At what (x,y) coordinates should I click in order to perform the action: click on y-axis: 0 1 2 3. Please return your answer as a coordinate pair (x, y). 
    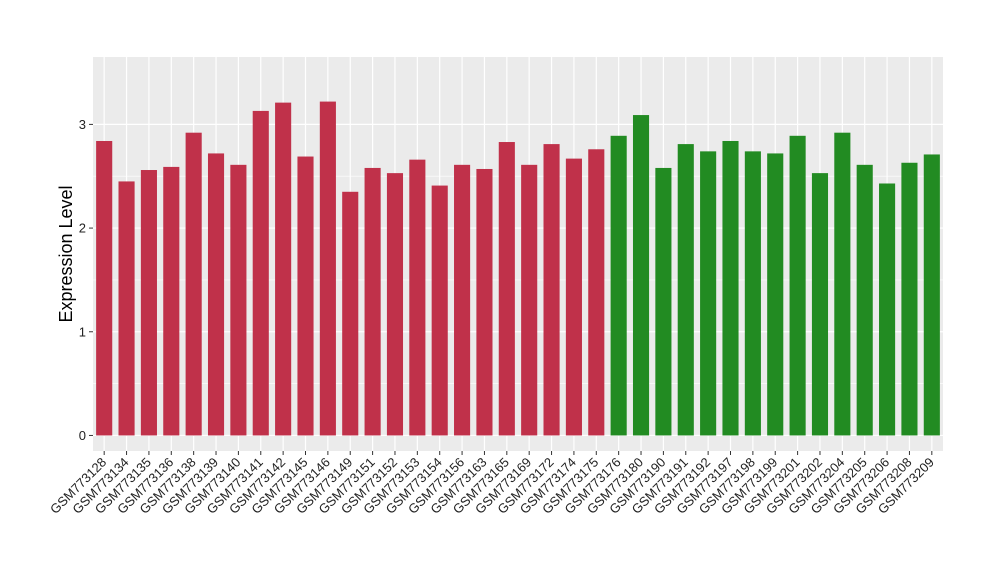
    Looking at the image, I should click on (86, 280).